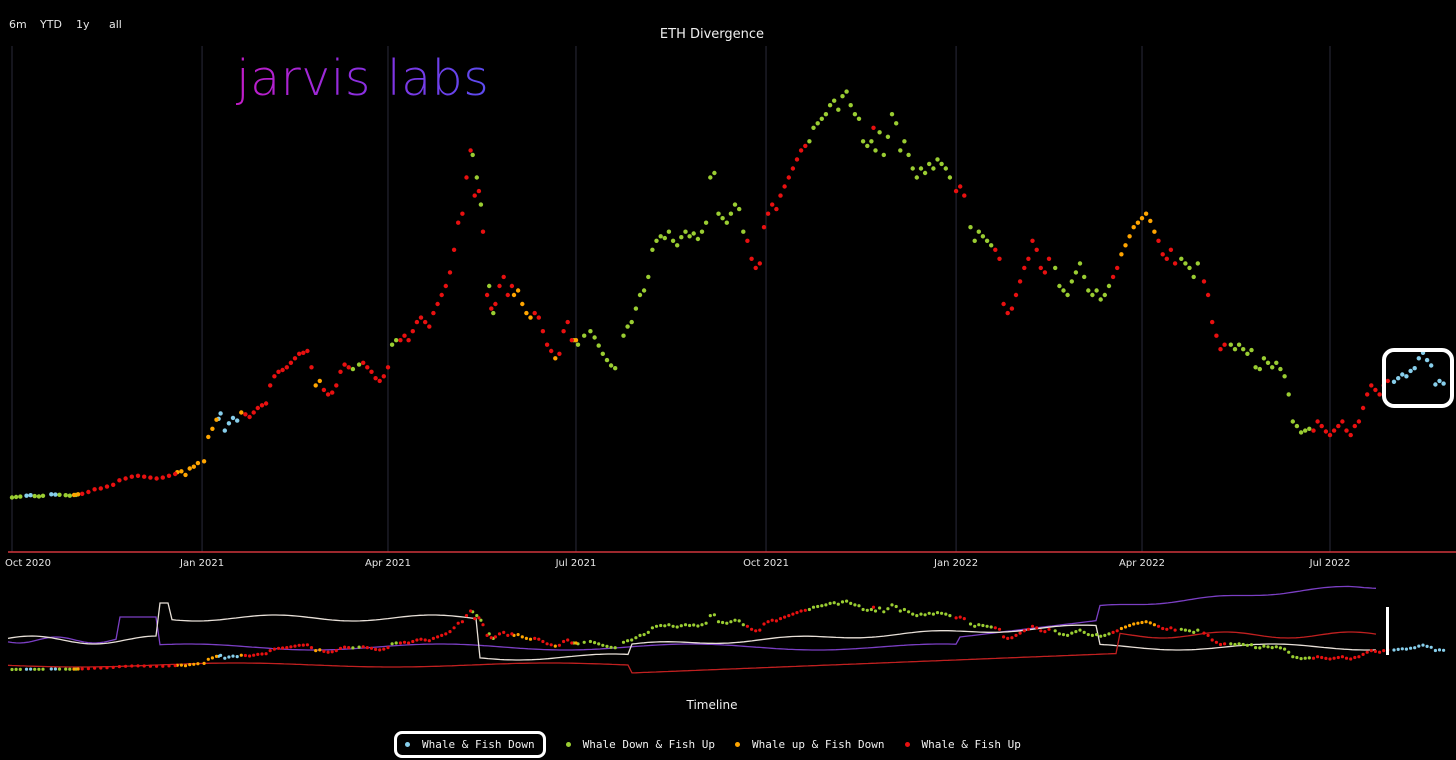  What do you see at coordinates (478, 744) in the screenshot?
I see `legend-label: Whale & Fish Down` at bounding box center [478, 744].